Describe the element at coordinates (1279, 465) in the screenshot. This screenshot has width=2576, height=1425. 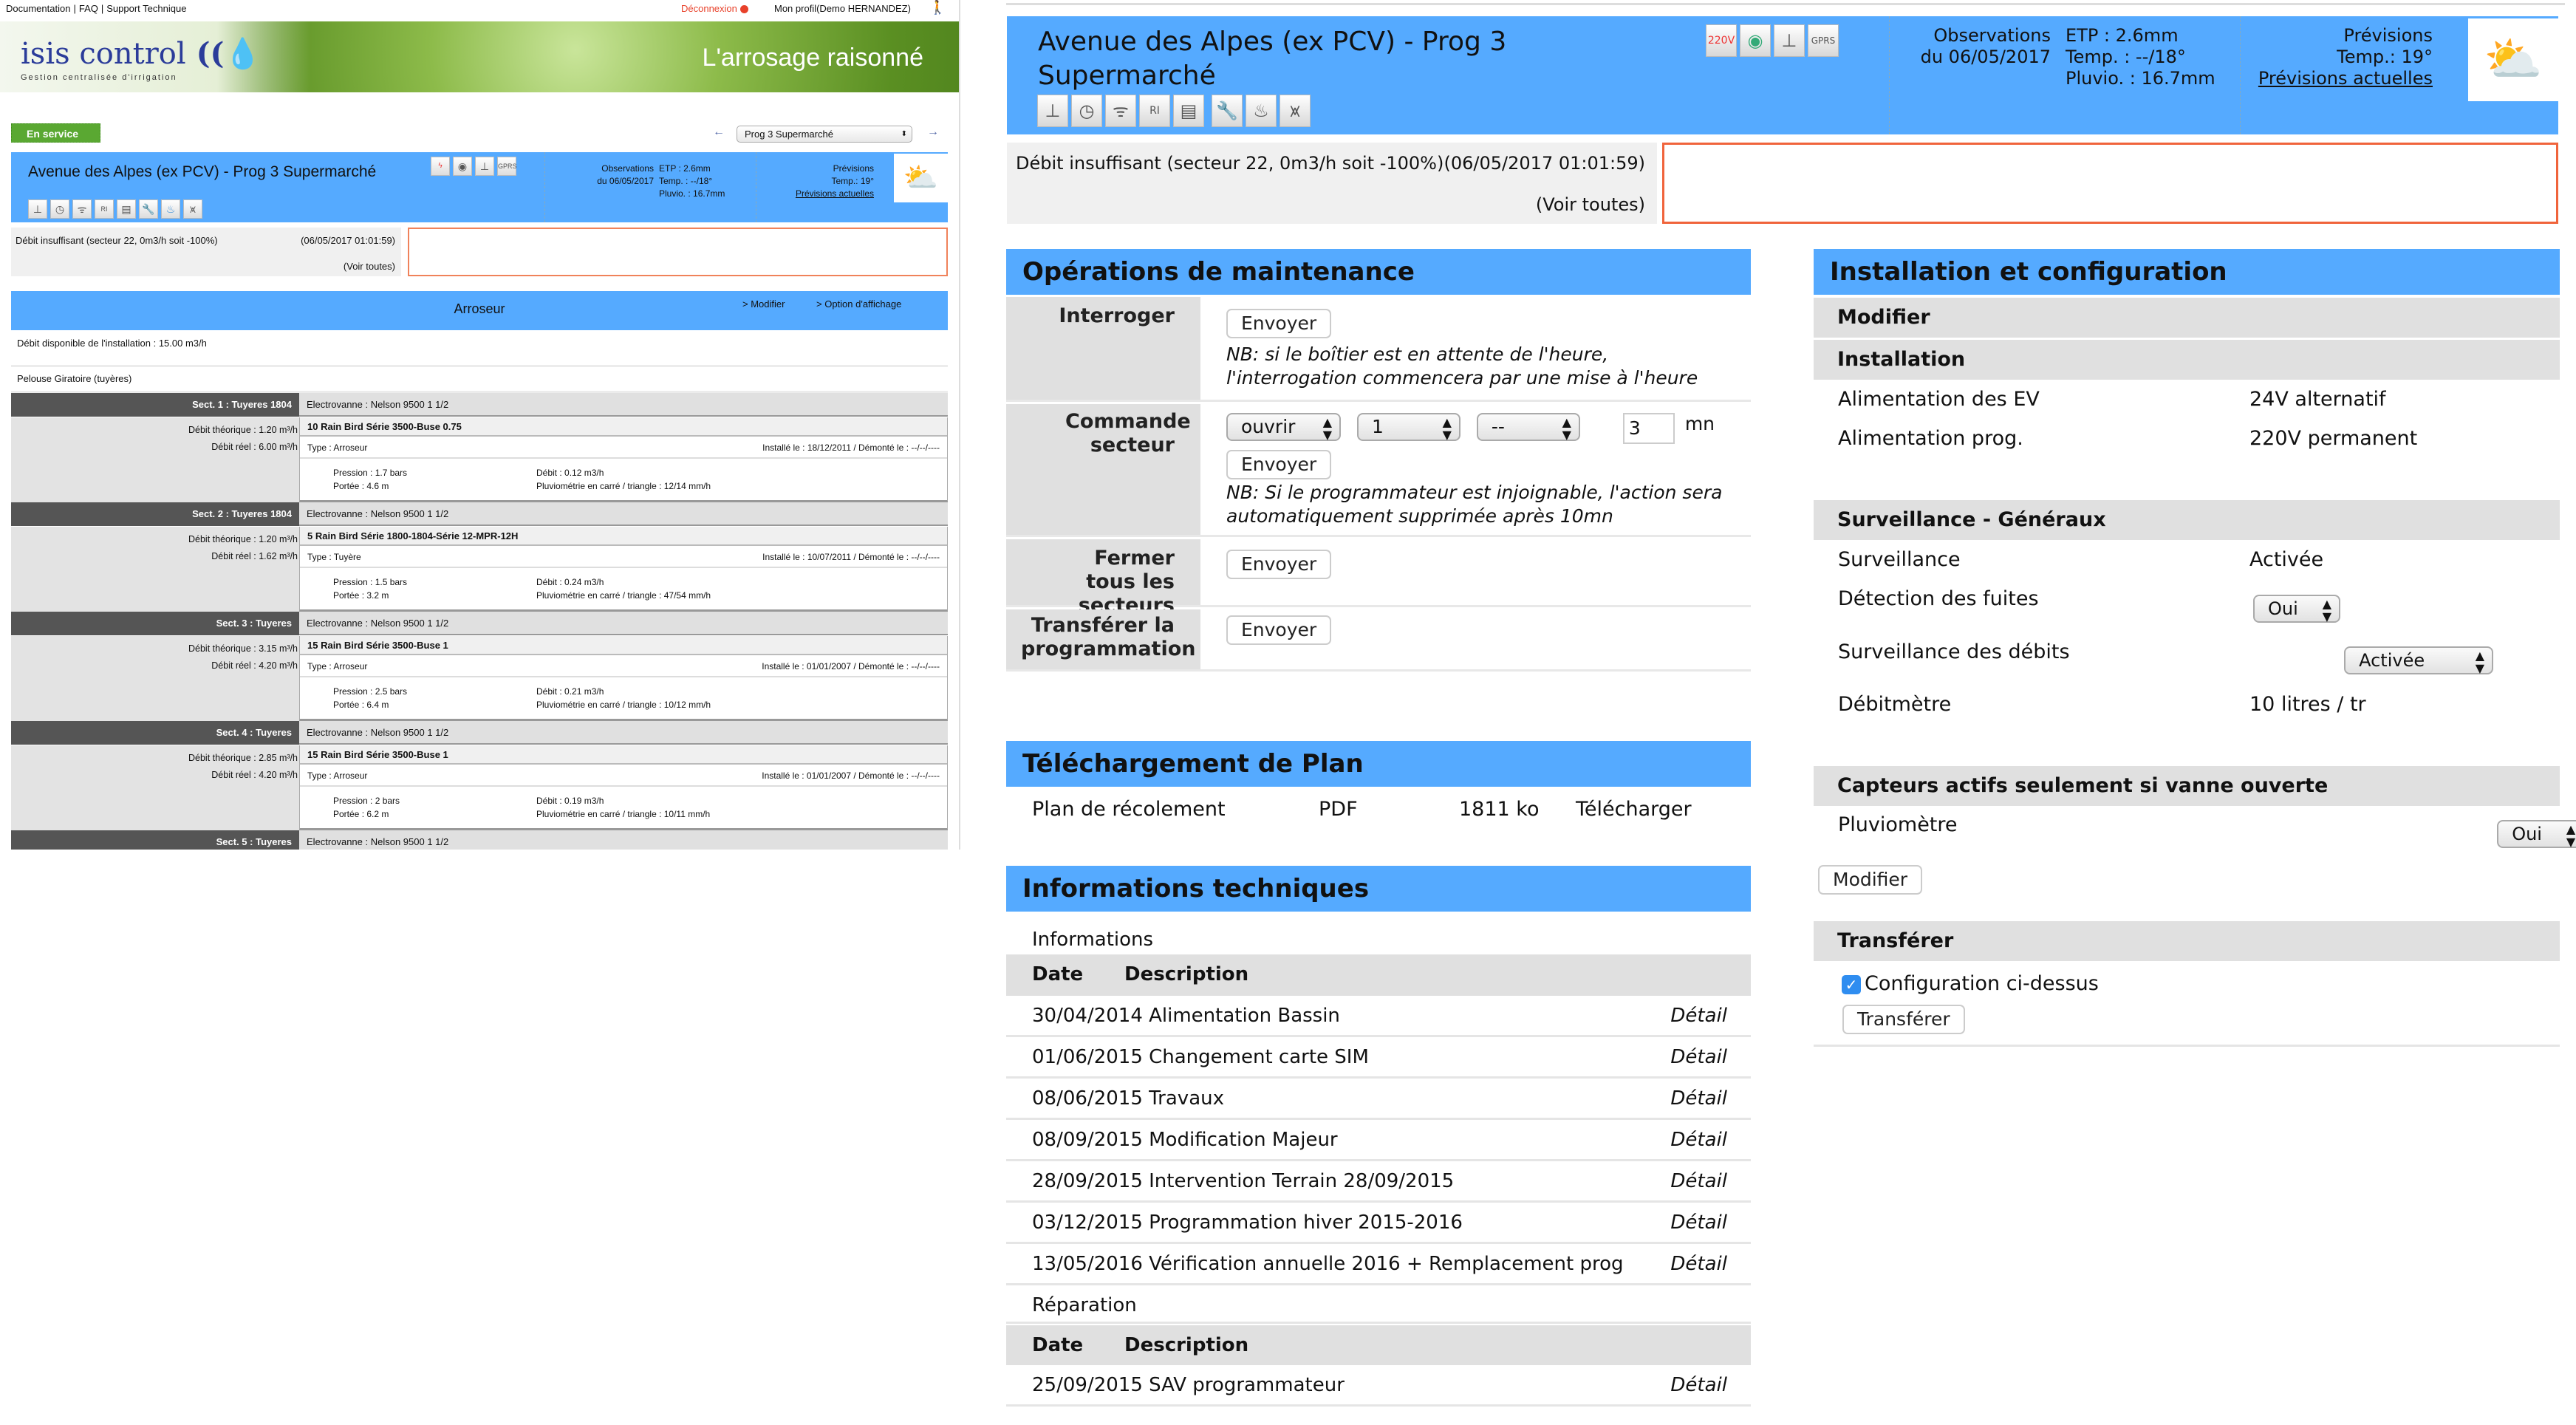
I see `command-send-button: Envoyer` at that location.